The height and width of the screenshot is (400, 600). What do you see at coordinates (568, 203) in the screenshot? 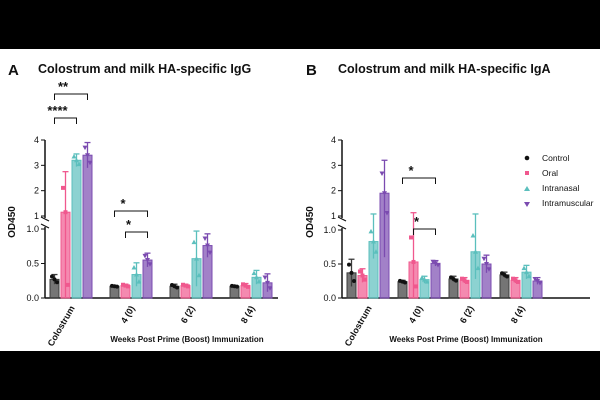
I see `legend-label-intramuscular: Intramuscular` at bounding box center [568, 203].